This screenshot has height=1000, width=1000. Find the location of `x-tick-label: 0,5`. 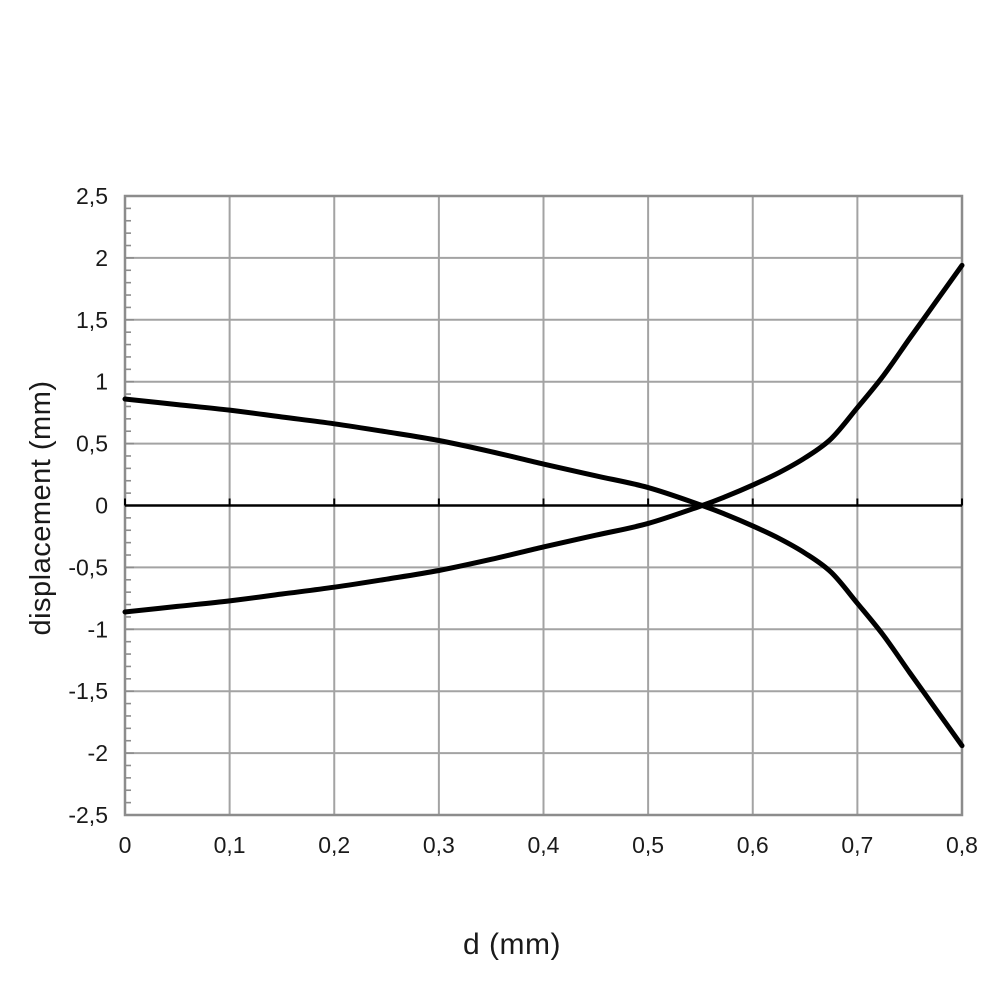

x-tick-label: 0,5 is located at coordinates (648, 845).